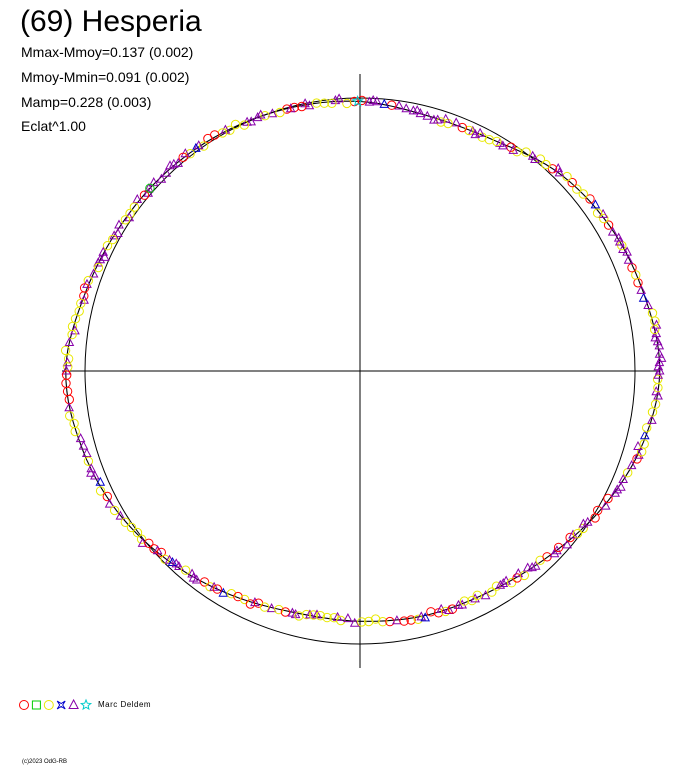 This screenshot has width=688, height=768. I want to click on stat-mmax-mmoy: Mmax-Mmoy=0.137 (0.002), so click(107, 52).